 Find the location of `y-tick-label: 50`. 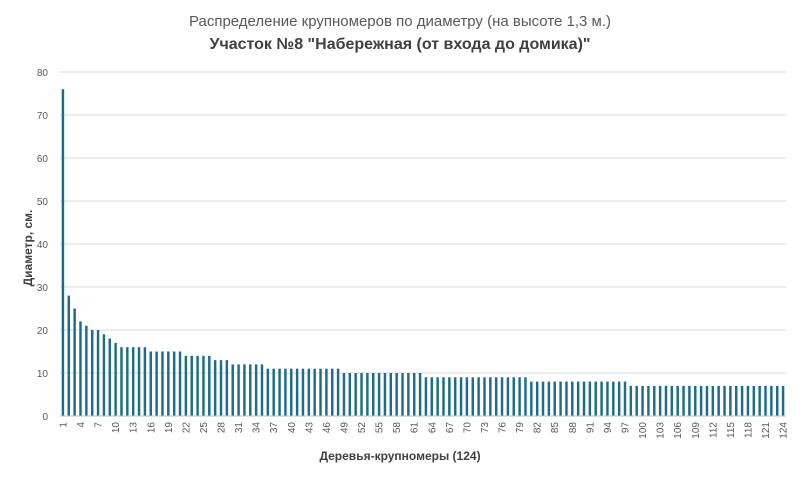

y-tick-label: 50 is located at coordinates (43, 202).